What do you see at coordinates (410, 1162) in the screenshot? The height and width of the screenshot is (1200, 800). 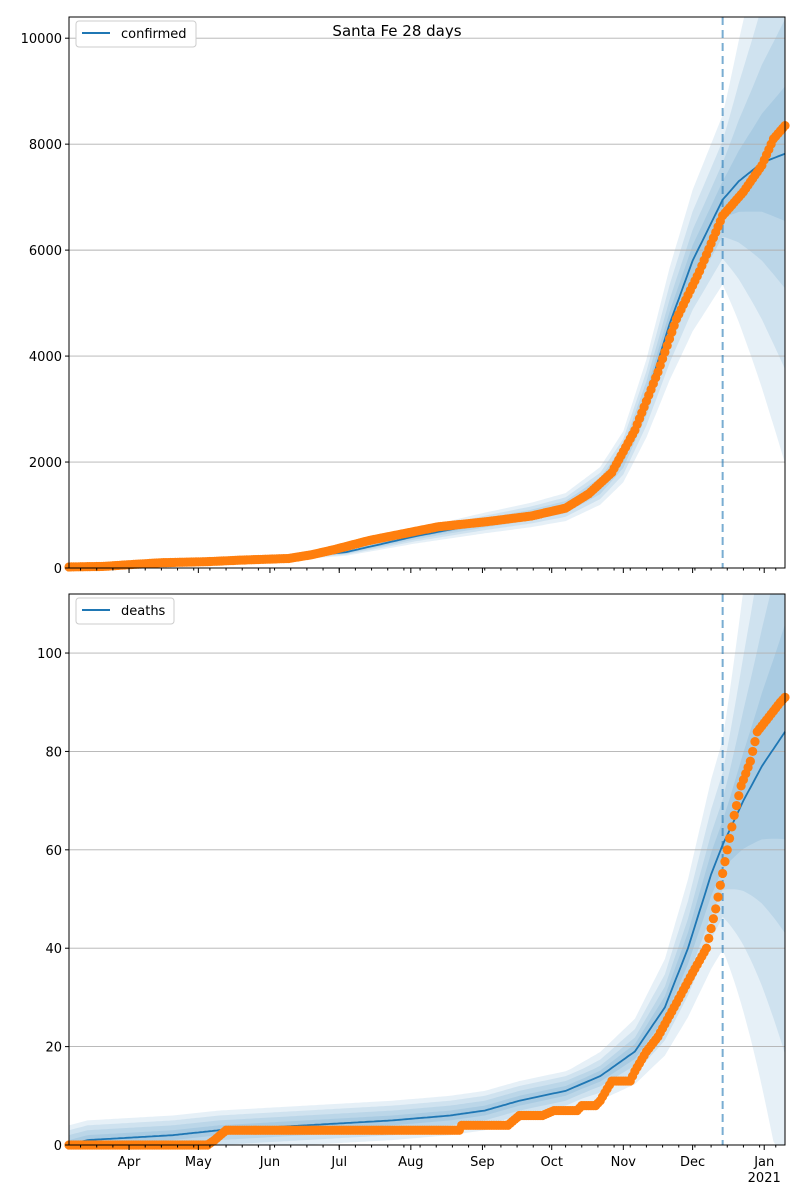 I see `x-tick-label: Aug` at bounding box center [410, 1162].